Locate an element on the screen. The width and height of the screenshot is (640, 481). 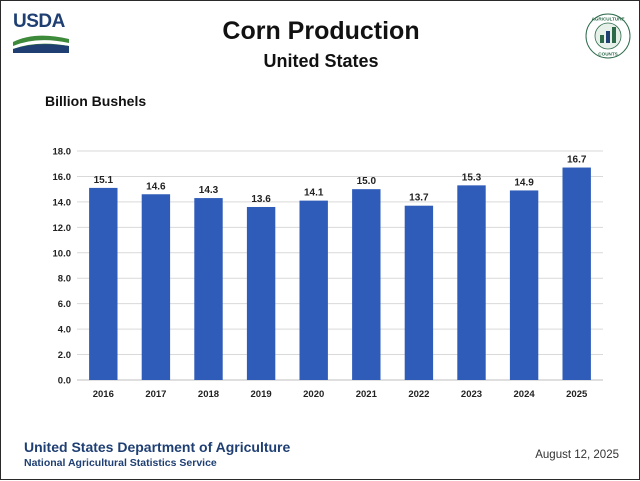
svg-text: AGRICULTURE is located at coordinates (607, 19).